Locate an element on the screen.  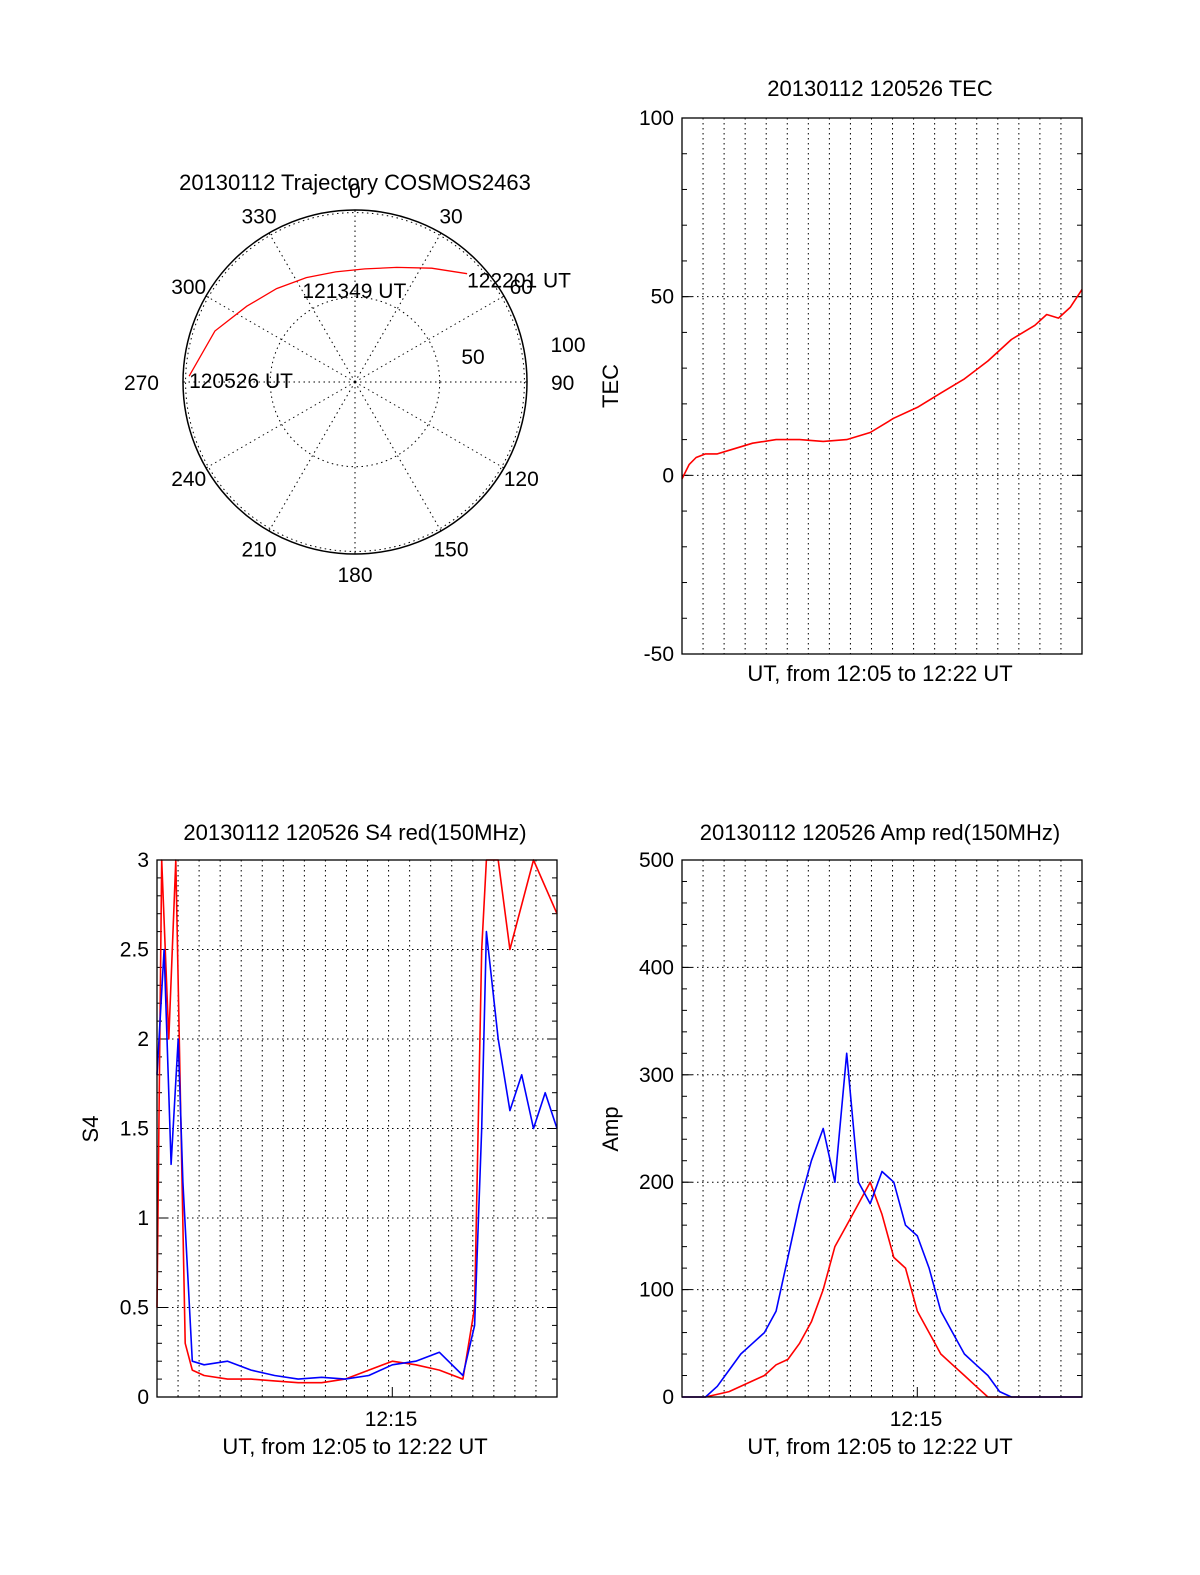
y-tick-label: 500 is located at coordinates (656, 860).